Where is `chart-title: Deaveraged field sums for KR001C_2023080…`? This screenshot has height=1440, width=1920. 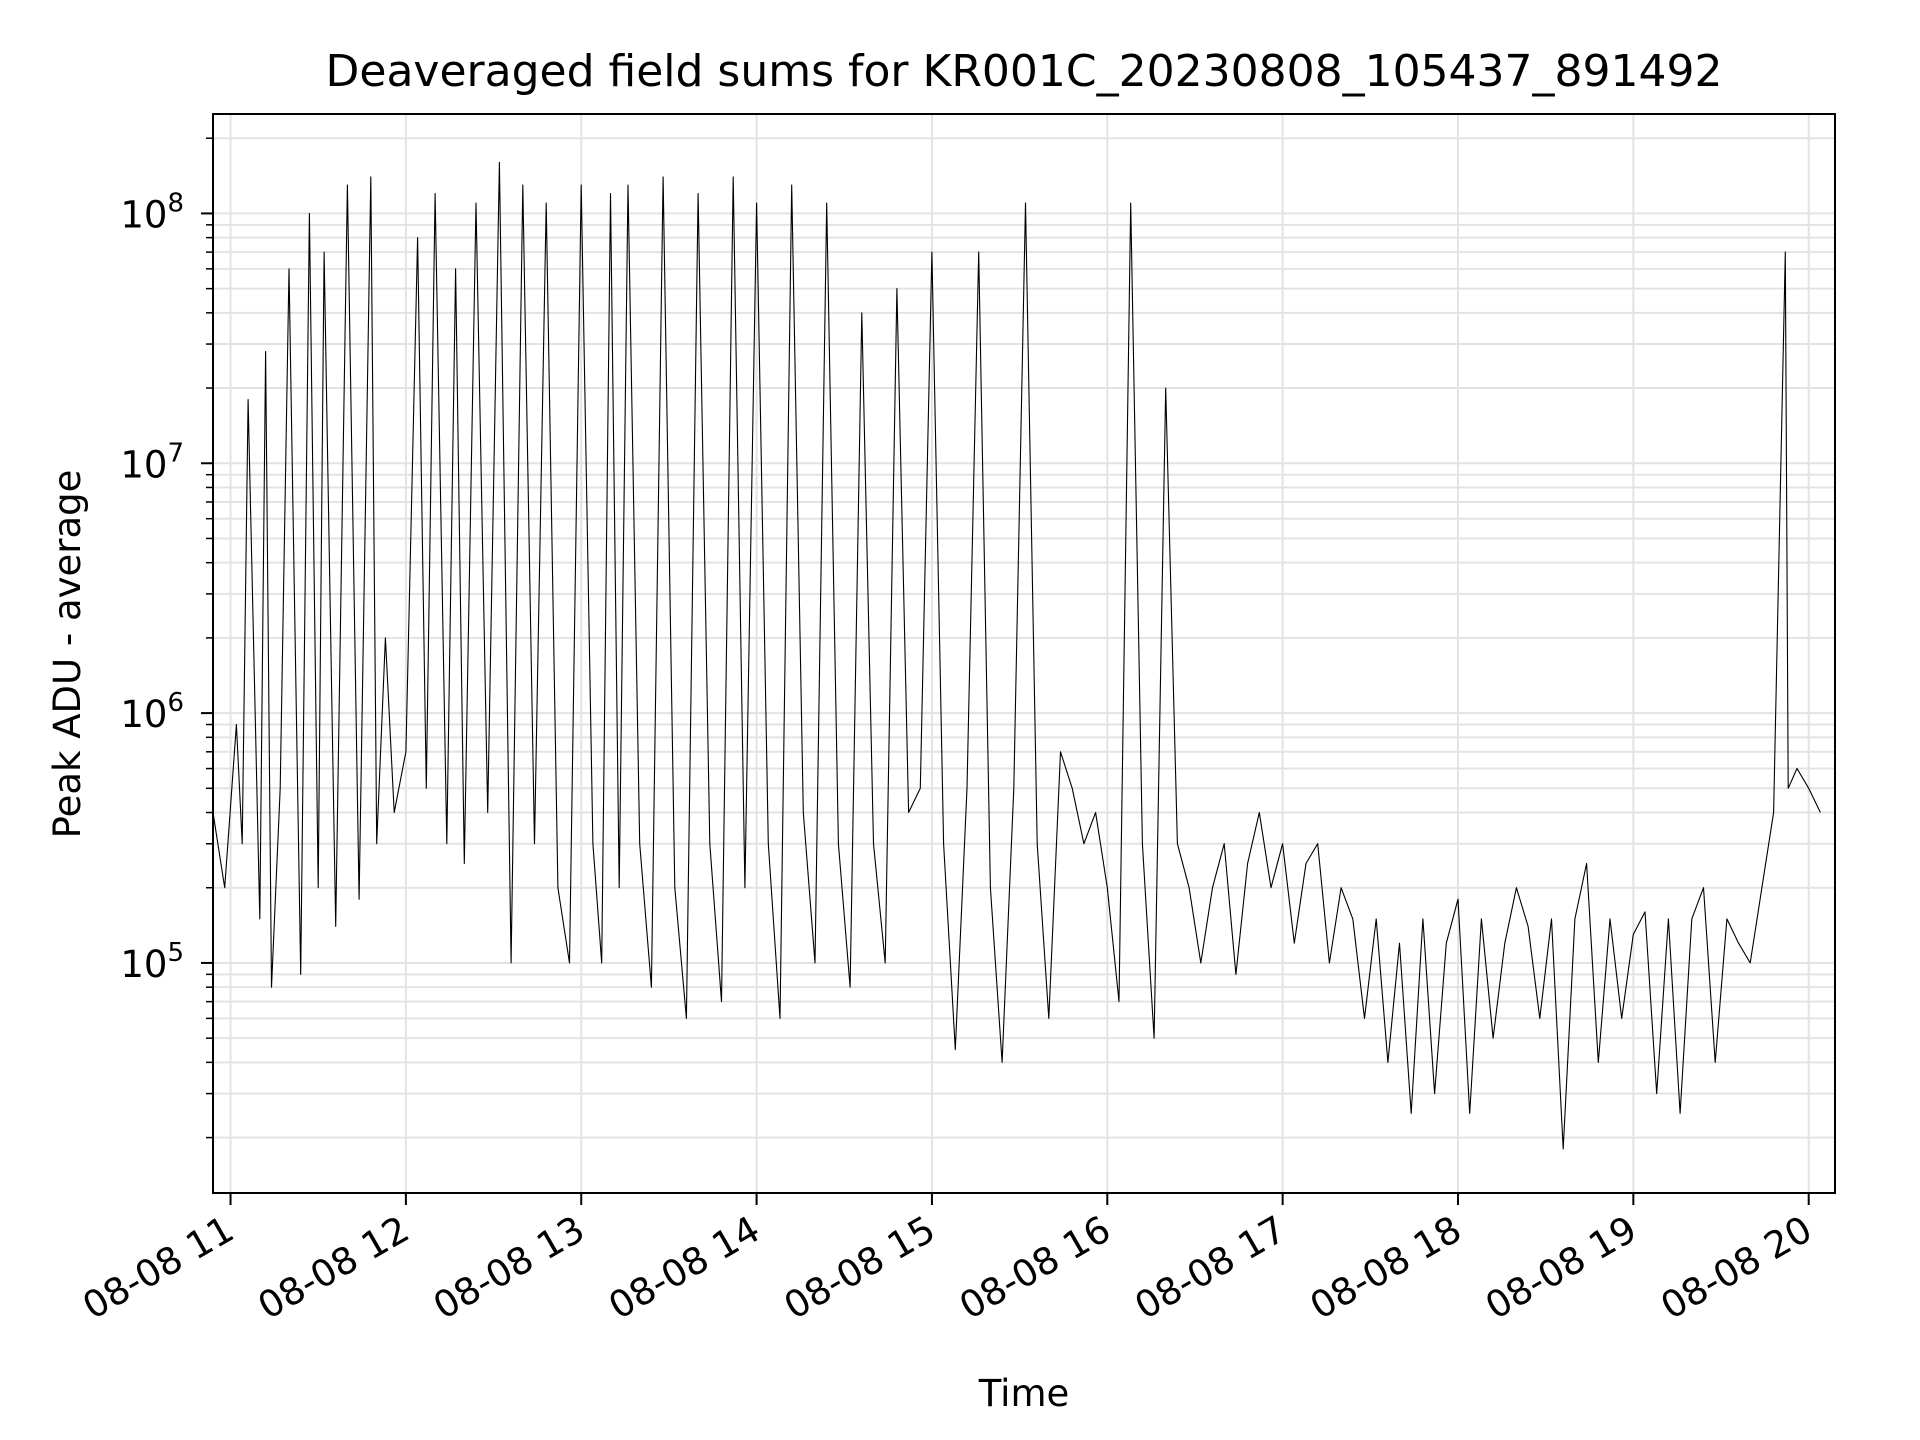
chart-title: Deaveraged field sums for KR001C_2023080… is located at coordinates (1024, 71).